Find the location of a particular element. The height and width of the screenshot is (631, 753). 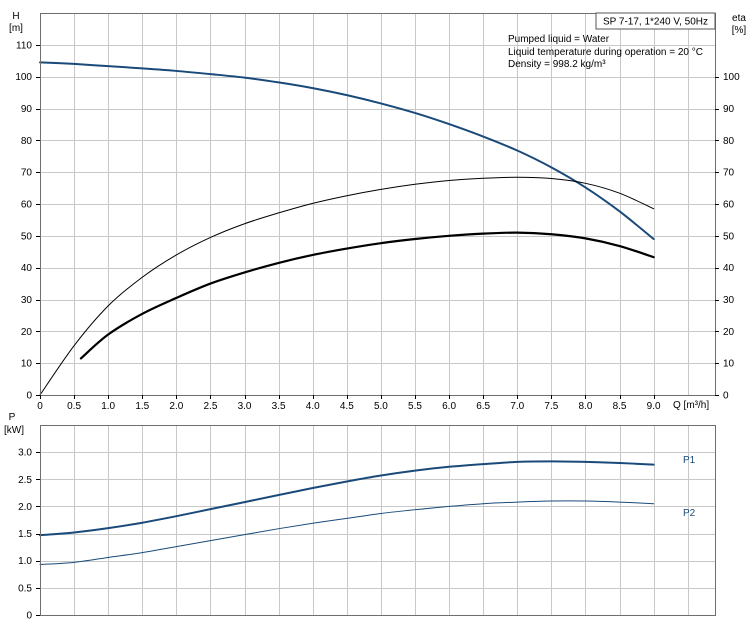

eta-tick-label: 80 is located at coordinates (729, 141).